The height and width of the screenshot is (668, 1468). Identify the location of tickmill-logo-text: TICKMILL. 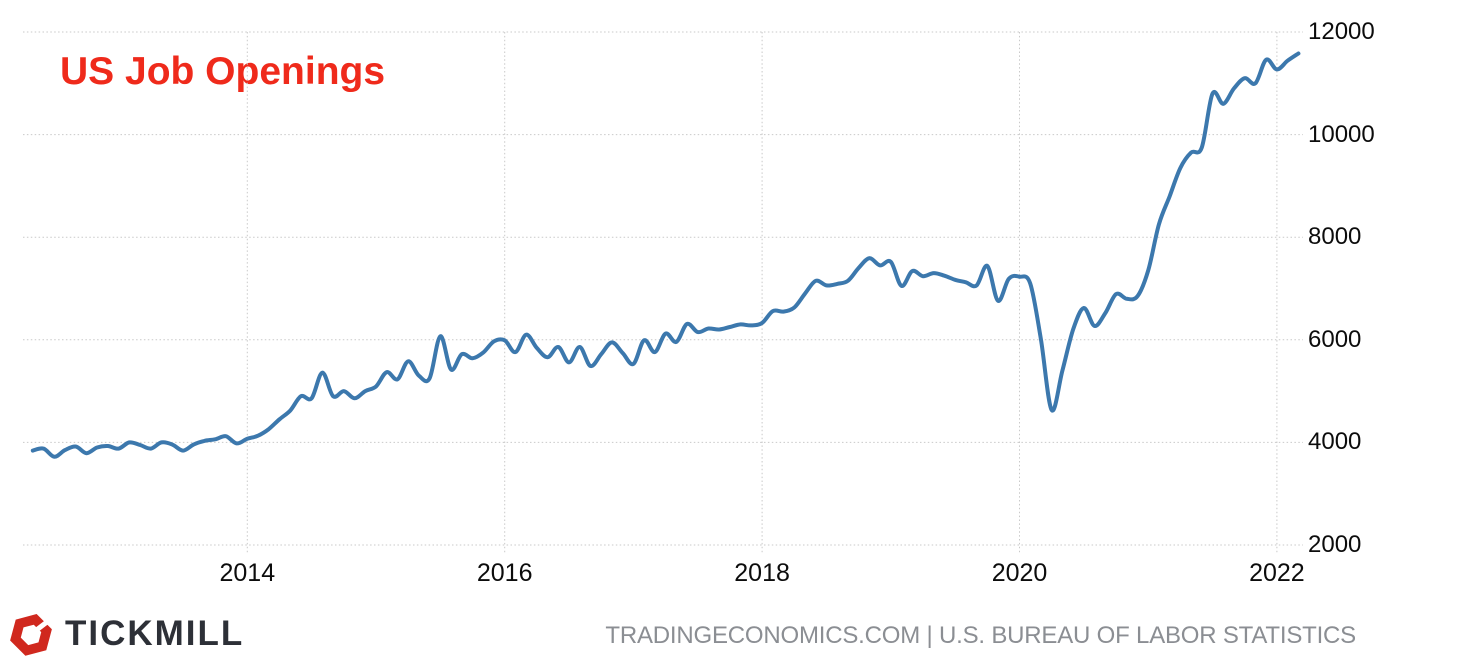
(155, 633).